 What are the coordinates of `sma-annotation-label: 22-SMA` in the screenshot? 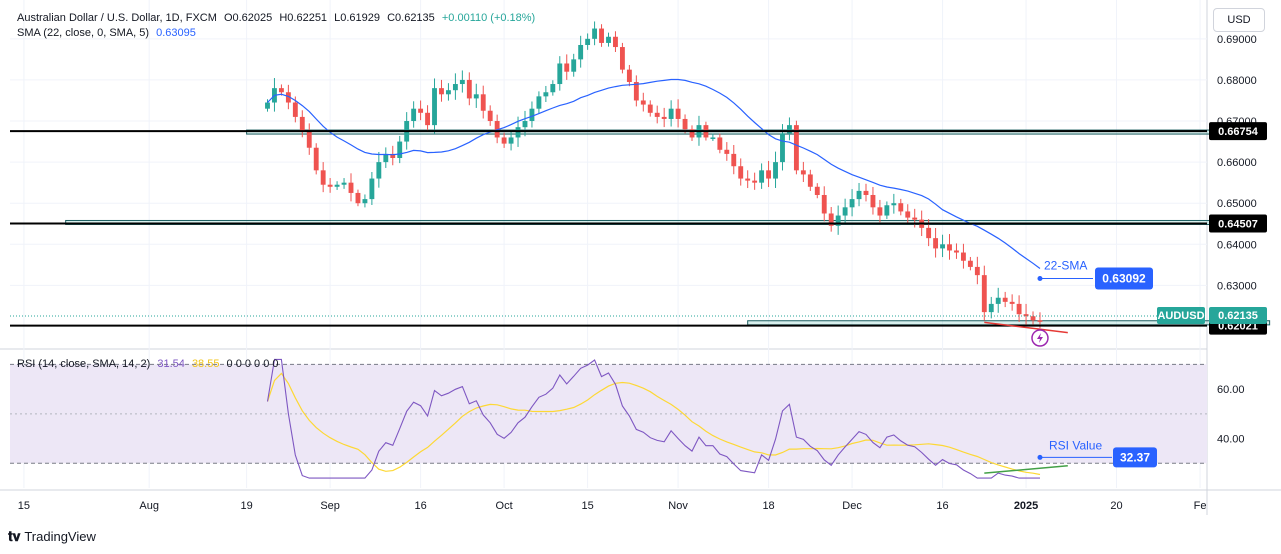 It's located at (1065, 266).